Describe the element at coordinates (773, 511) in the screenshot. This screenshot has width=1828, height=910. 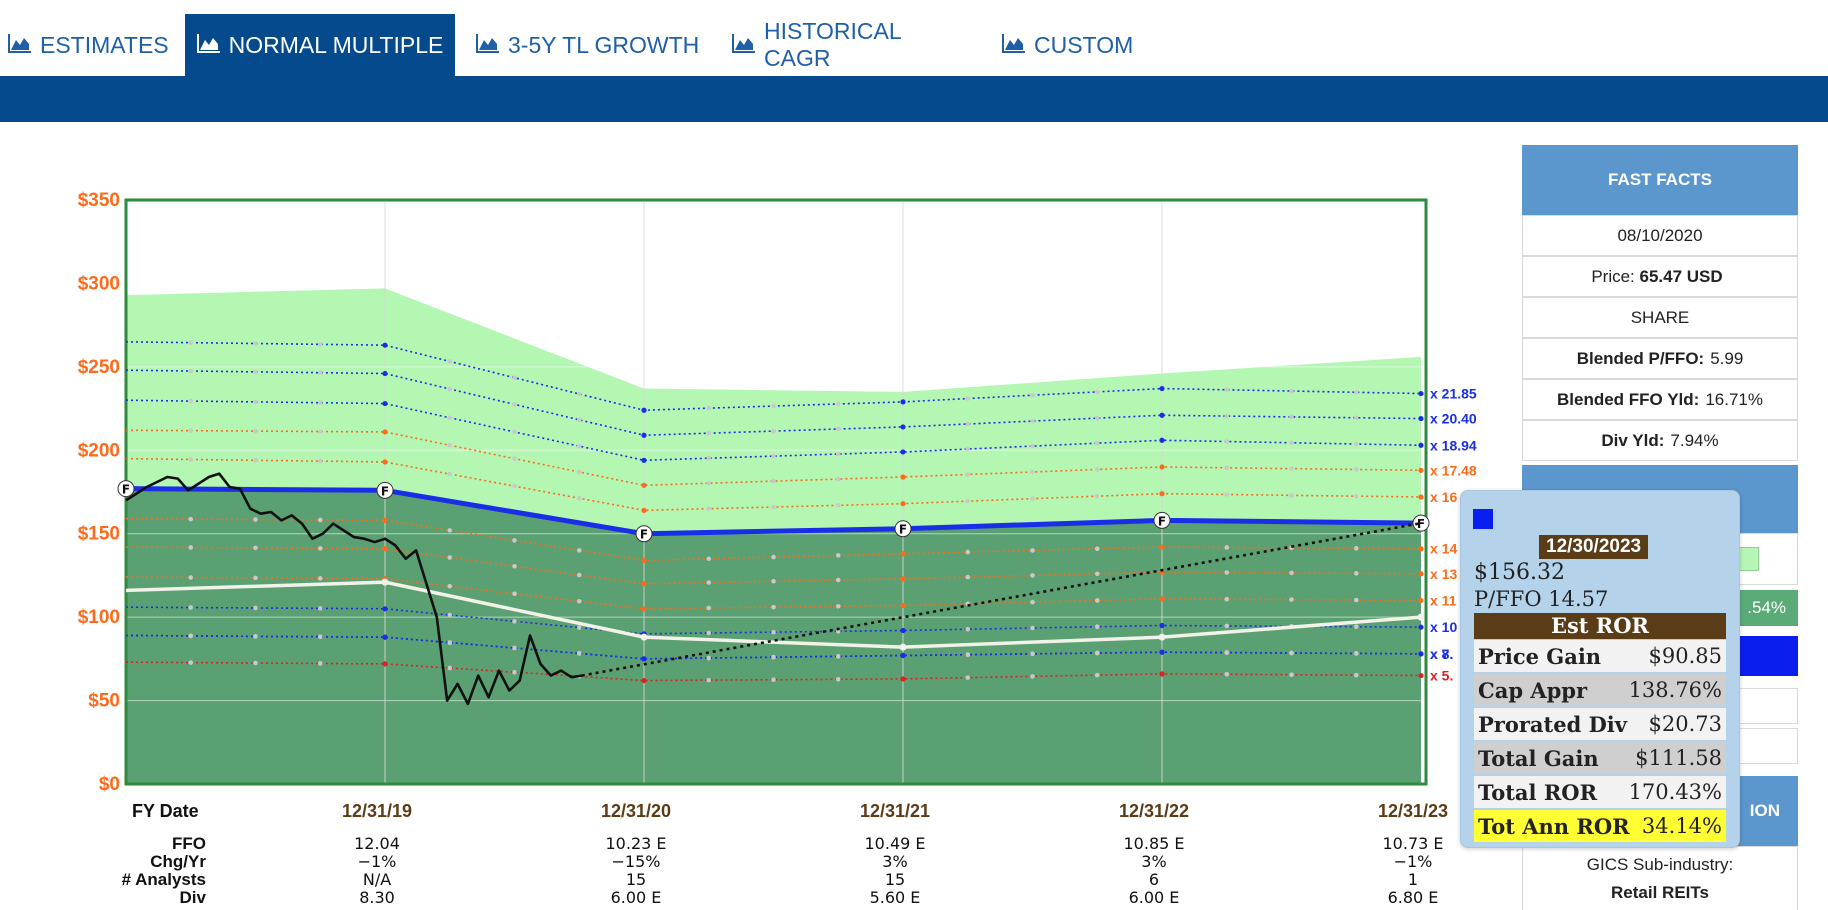
I see `normal-value-line` at that location.